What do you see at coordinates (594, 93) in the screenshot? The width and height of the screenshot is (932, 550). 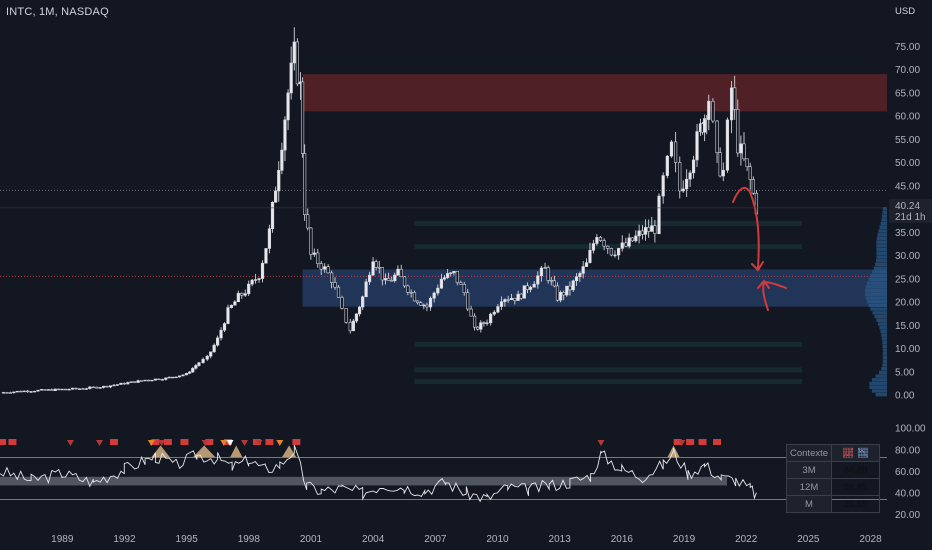 I see `resistance-zone` at bounding box center [594, 93].